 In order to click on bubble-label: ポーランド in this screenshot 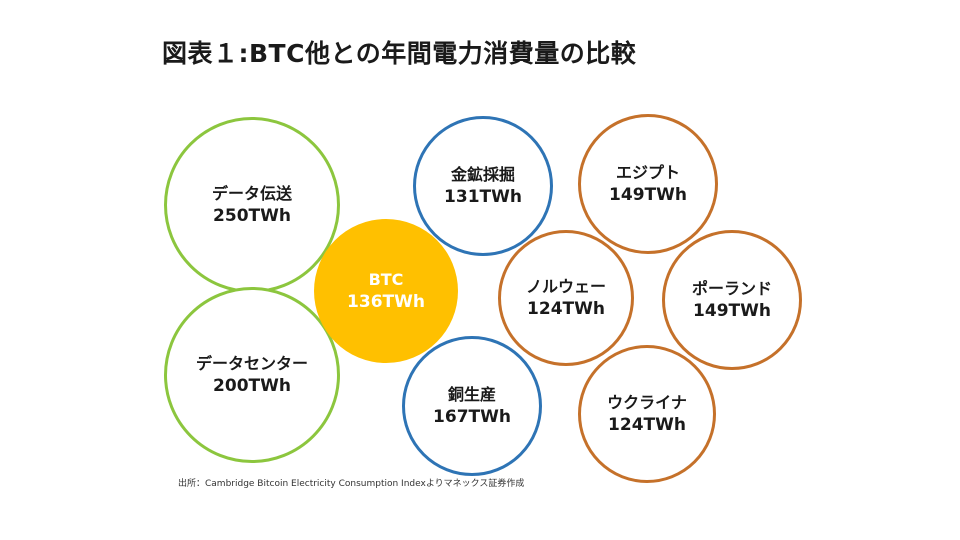, I will do `click(731, 288)`.